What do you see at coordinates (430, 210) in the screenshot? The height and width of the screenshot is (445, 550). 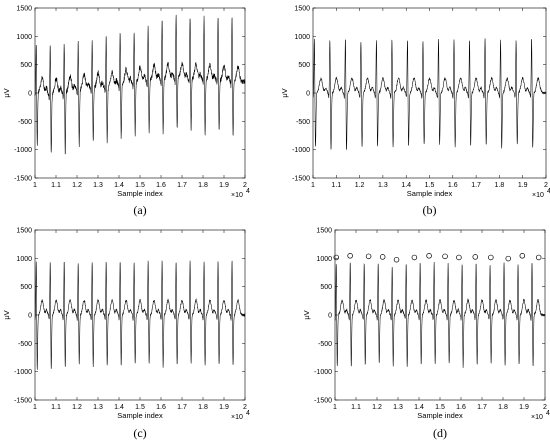 I see `panel-label: (b)` at bounding box center [430, 210].